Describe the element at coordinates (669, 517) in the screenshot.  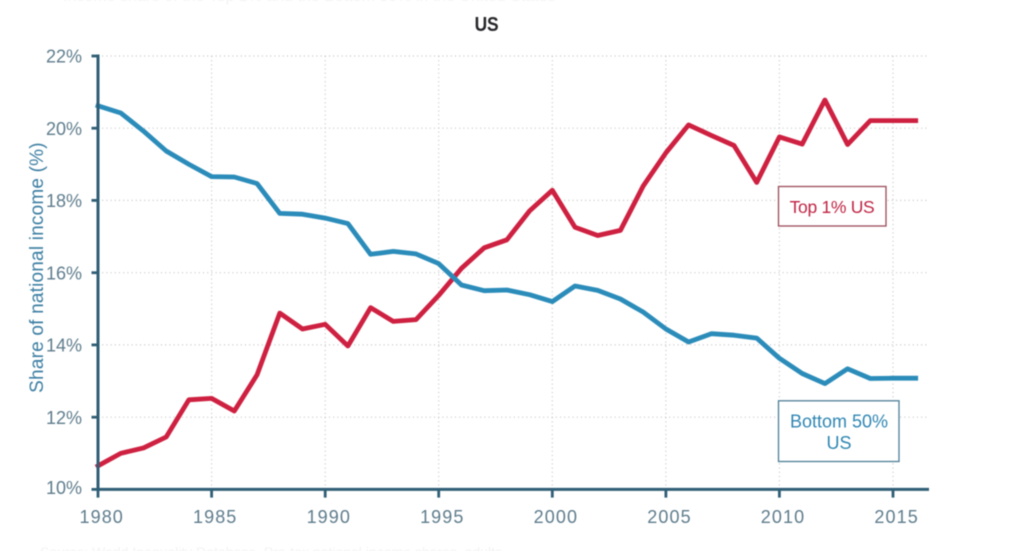
I see `svg-text: 2005` at that location.